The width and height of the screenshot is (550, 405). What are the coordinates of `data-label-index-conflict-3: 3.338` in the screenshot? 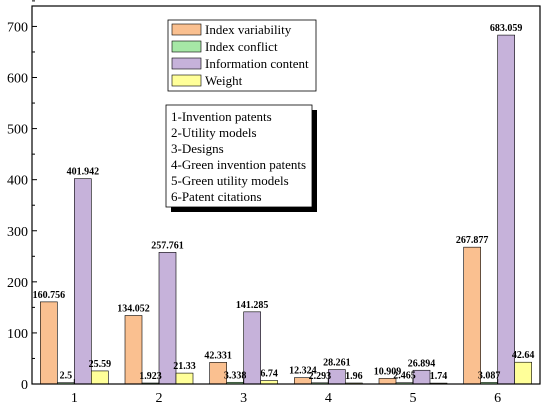 It's located at (235, 375).